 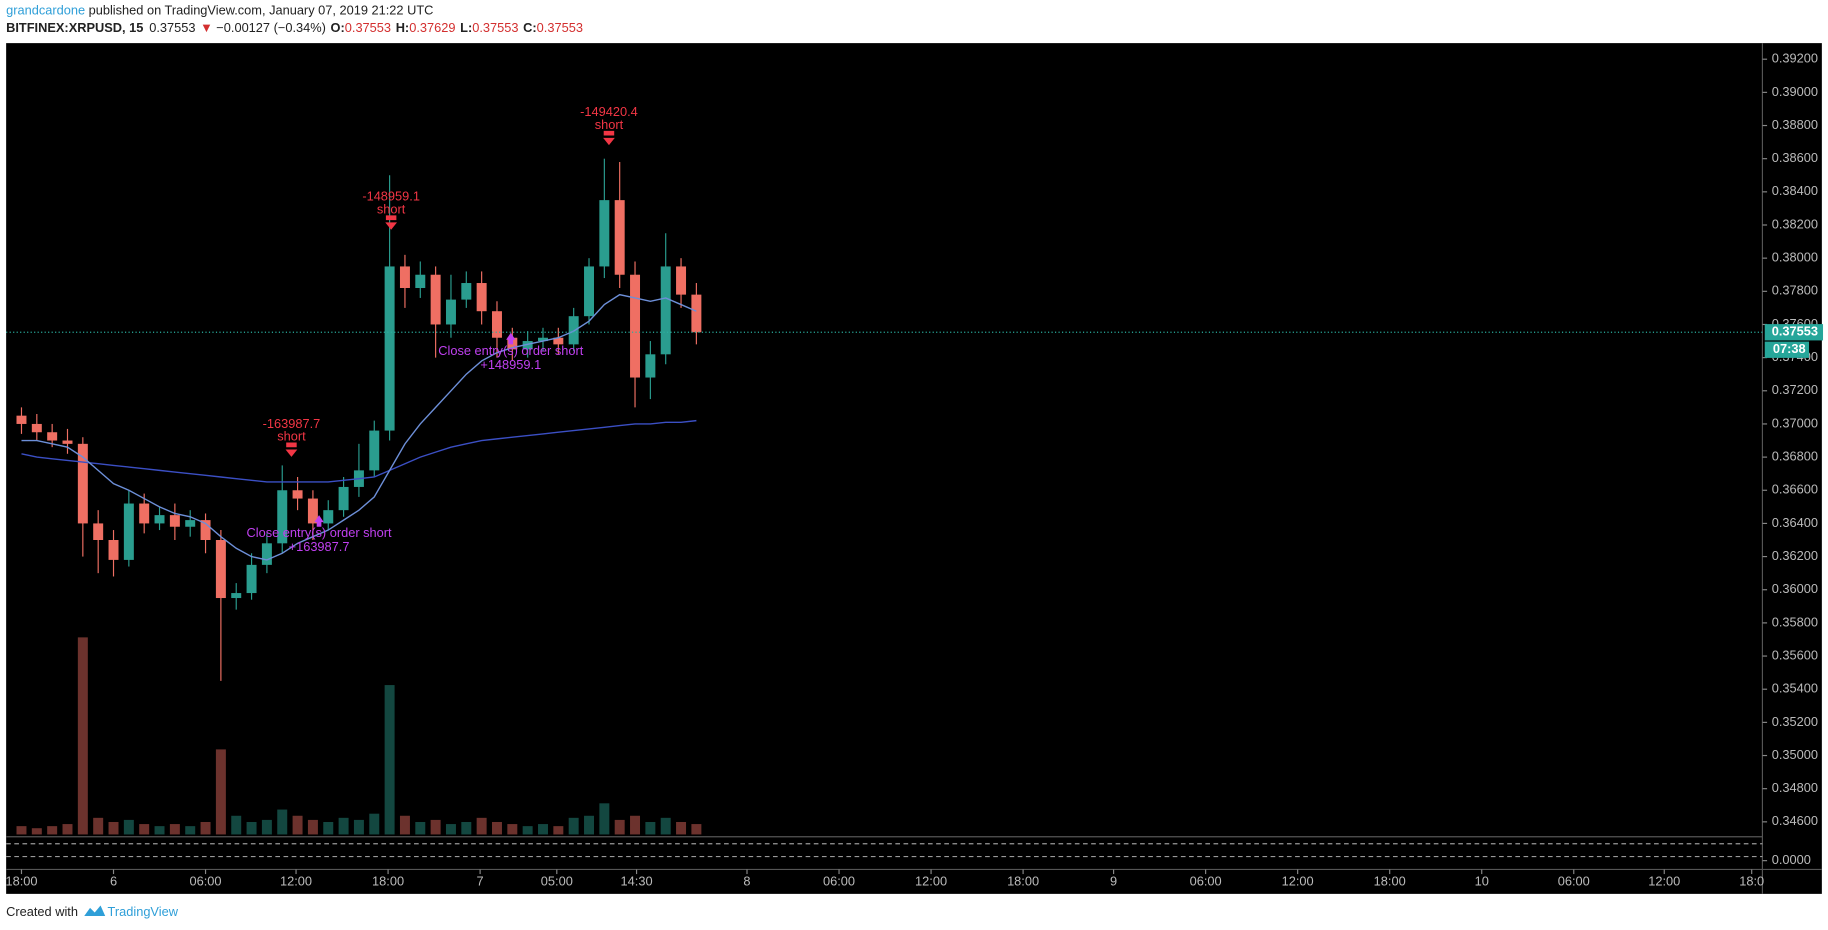 What do you see at coordinates (338, 28) in the screenshot?
I see `ohlc-key: O:` at bounding box center [338, 28].